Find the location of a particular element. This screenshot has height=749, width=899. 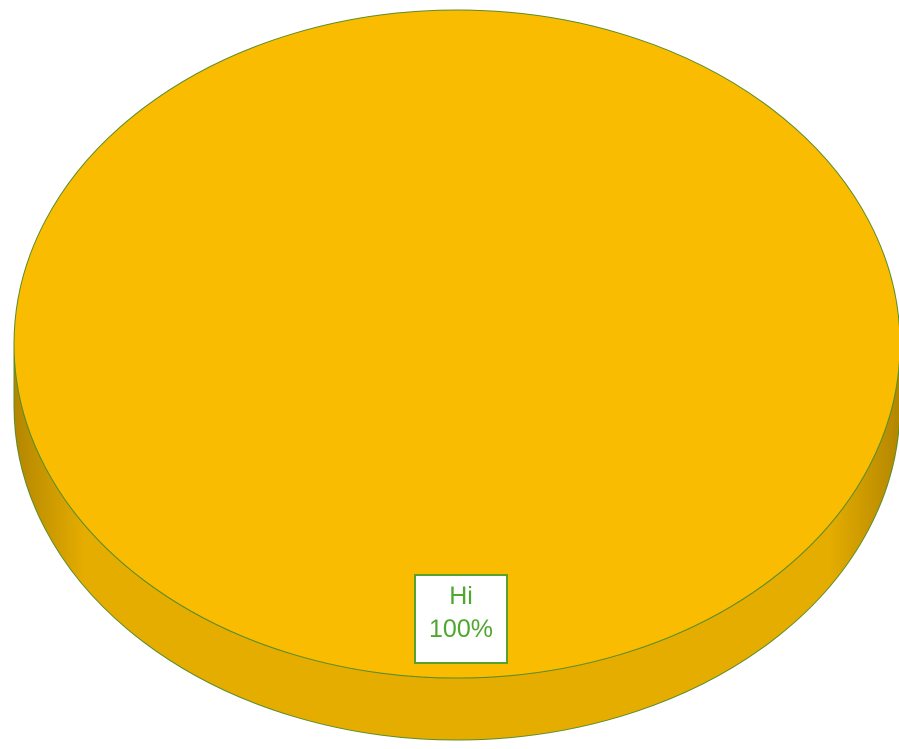

data-label-hi: Hi 100% is located at coordinates (461, 619).